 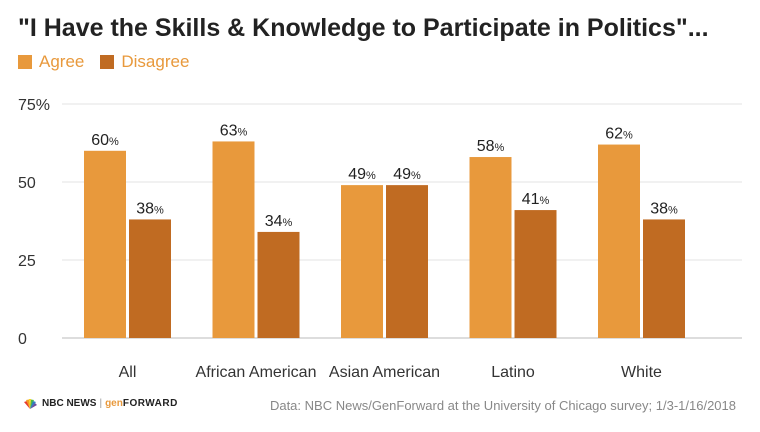 I want to click on peacock-icon, so click(x=30, y=403).